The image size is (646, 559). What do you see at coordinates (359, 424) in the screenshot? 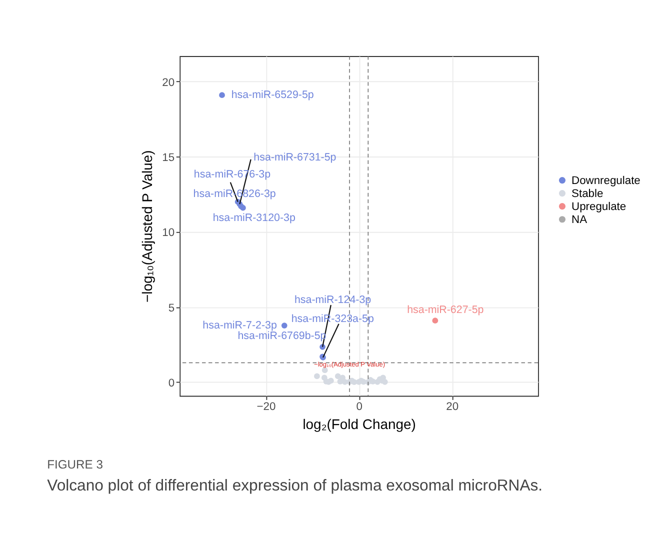
I see `x-axis-title: log₂(Fold Change)` at bounding box center [359, 424].